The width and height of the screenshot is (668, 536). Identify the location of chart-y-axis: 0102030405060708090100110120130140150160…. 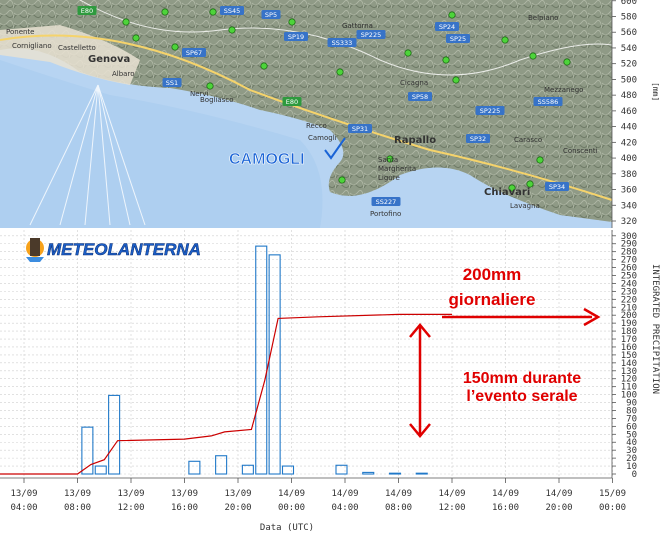
(624, 355).